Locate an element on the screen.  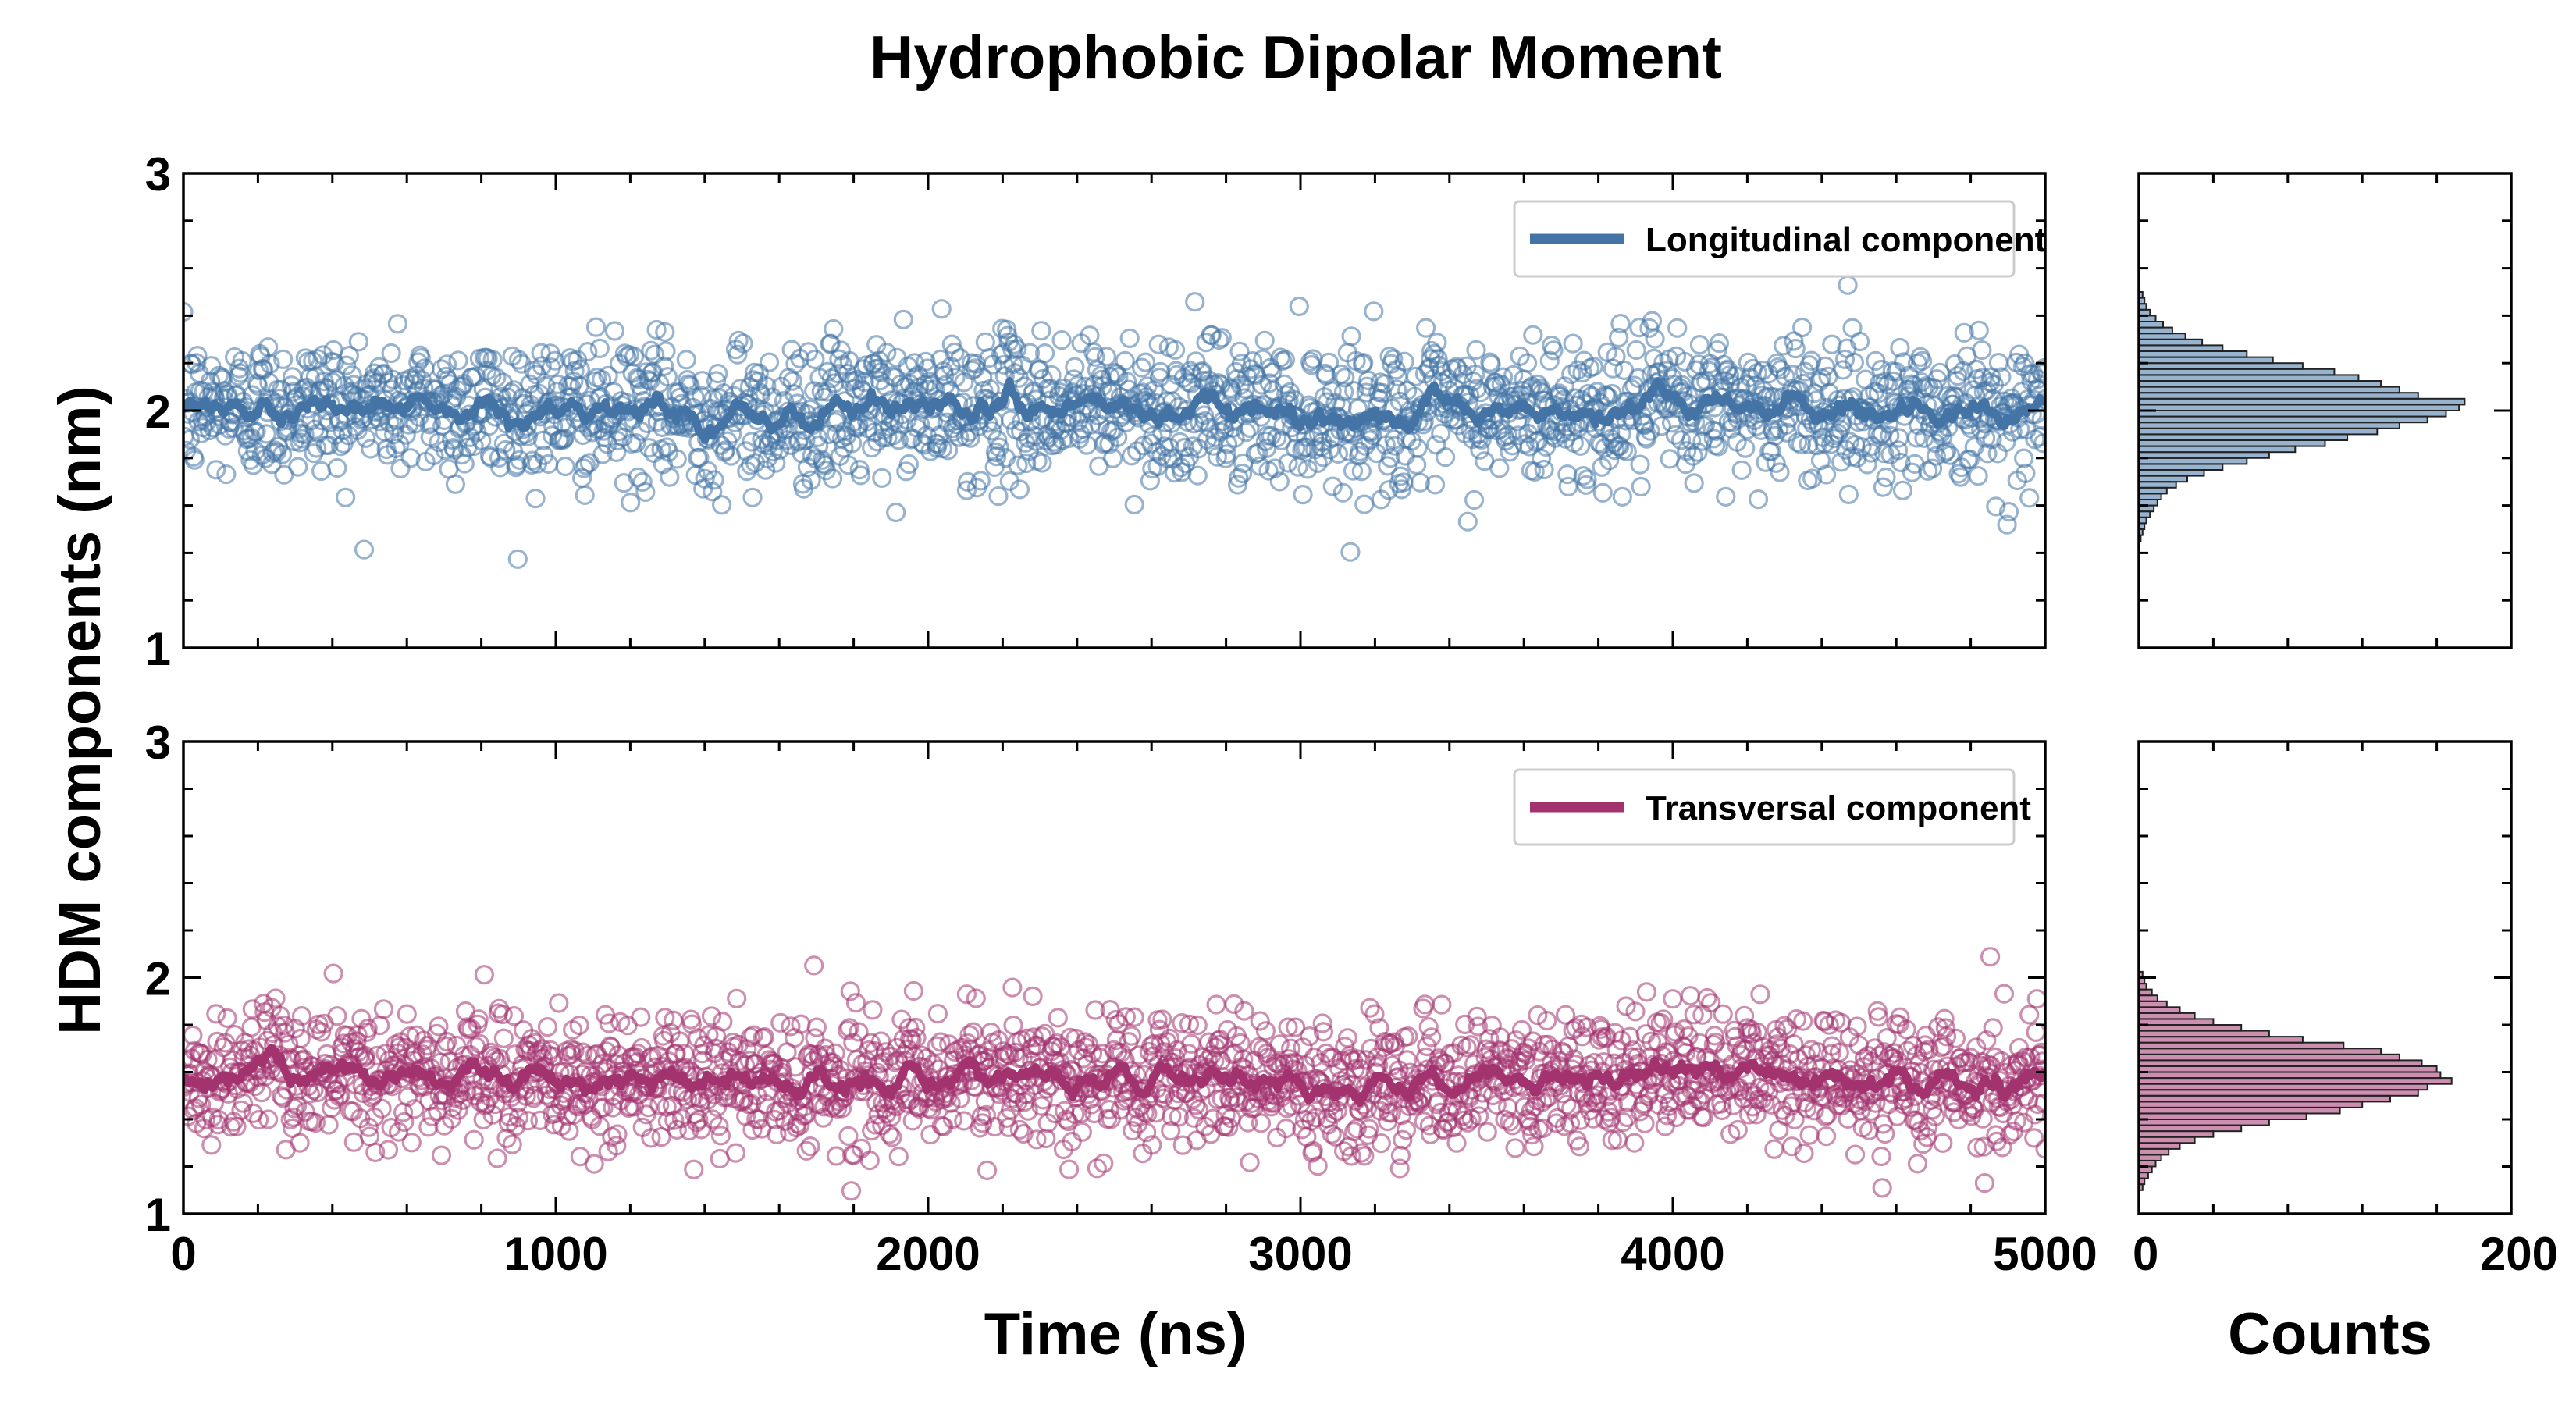
x-axis-label-counts: Counts is located at coordinates (2330, 1335).